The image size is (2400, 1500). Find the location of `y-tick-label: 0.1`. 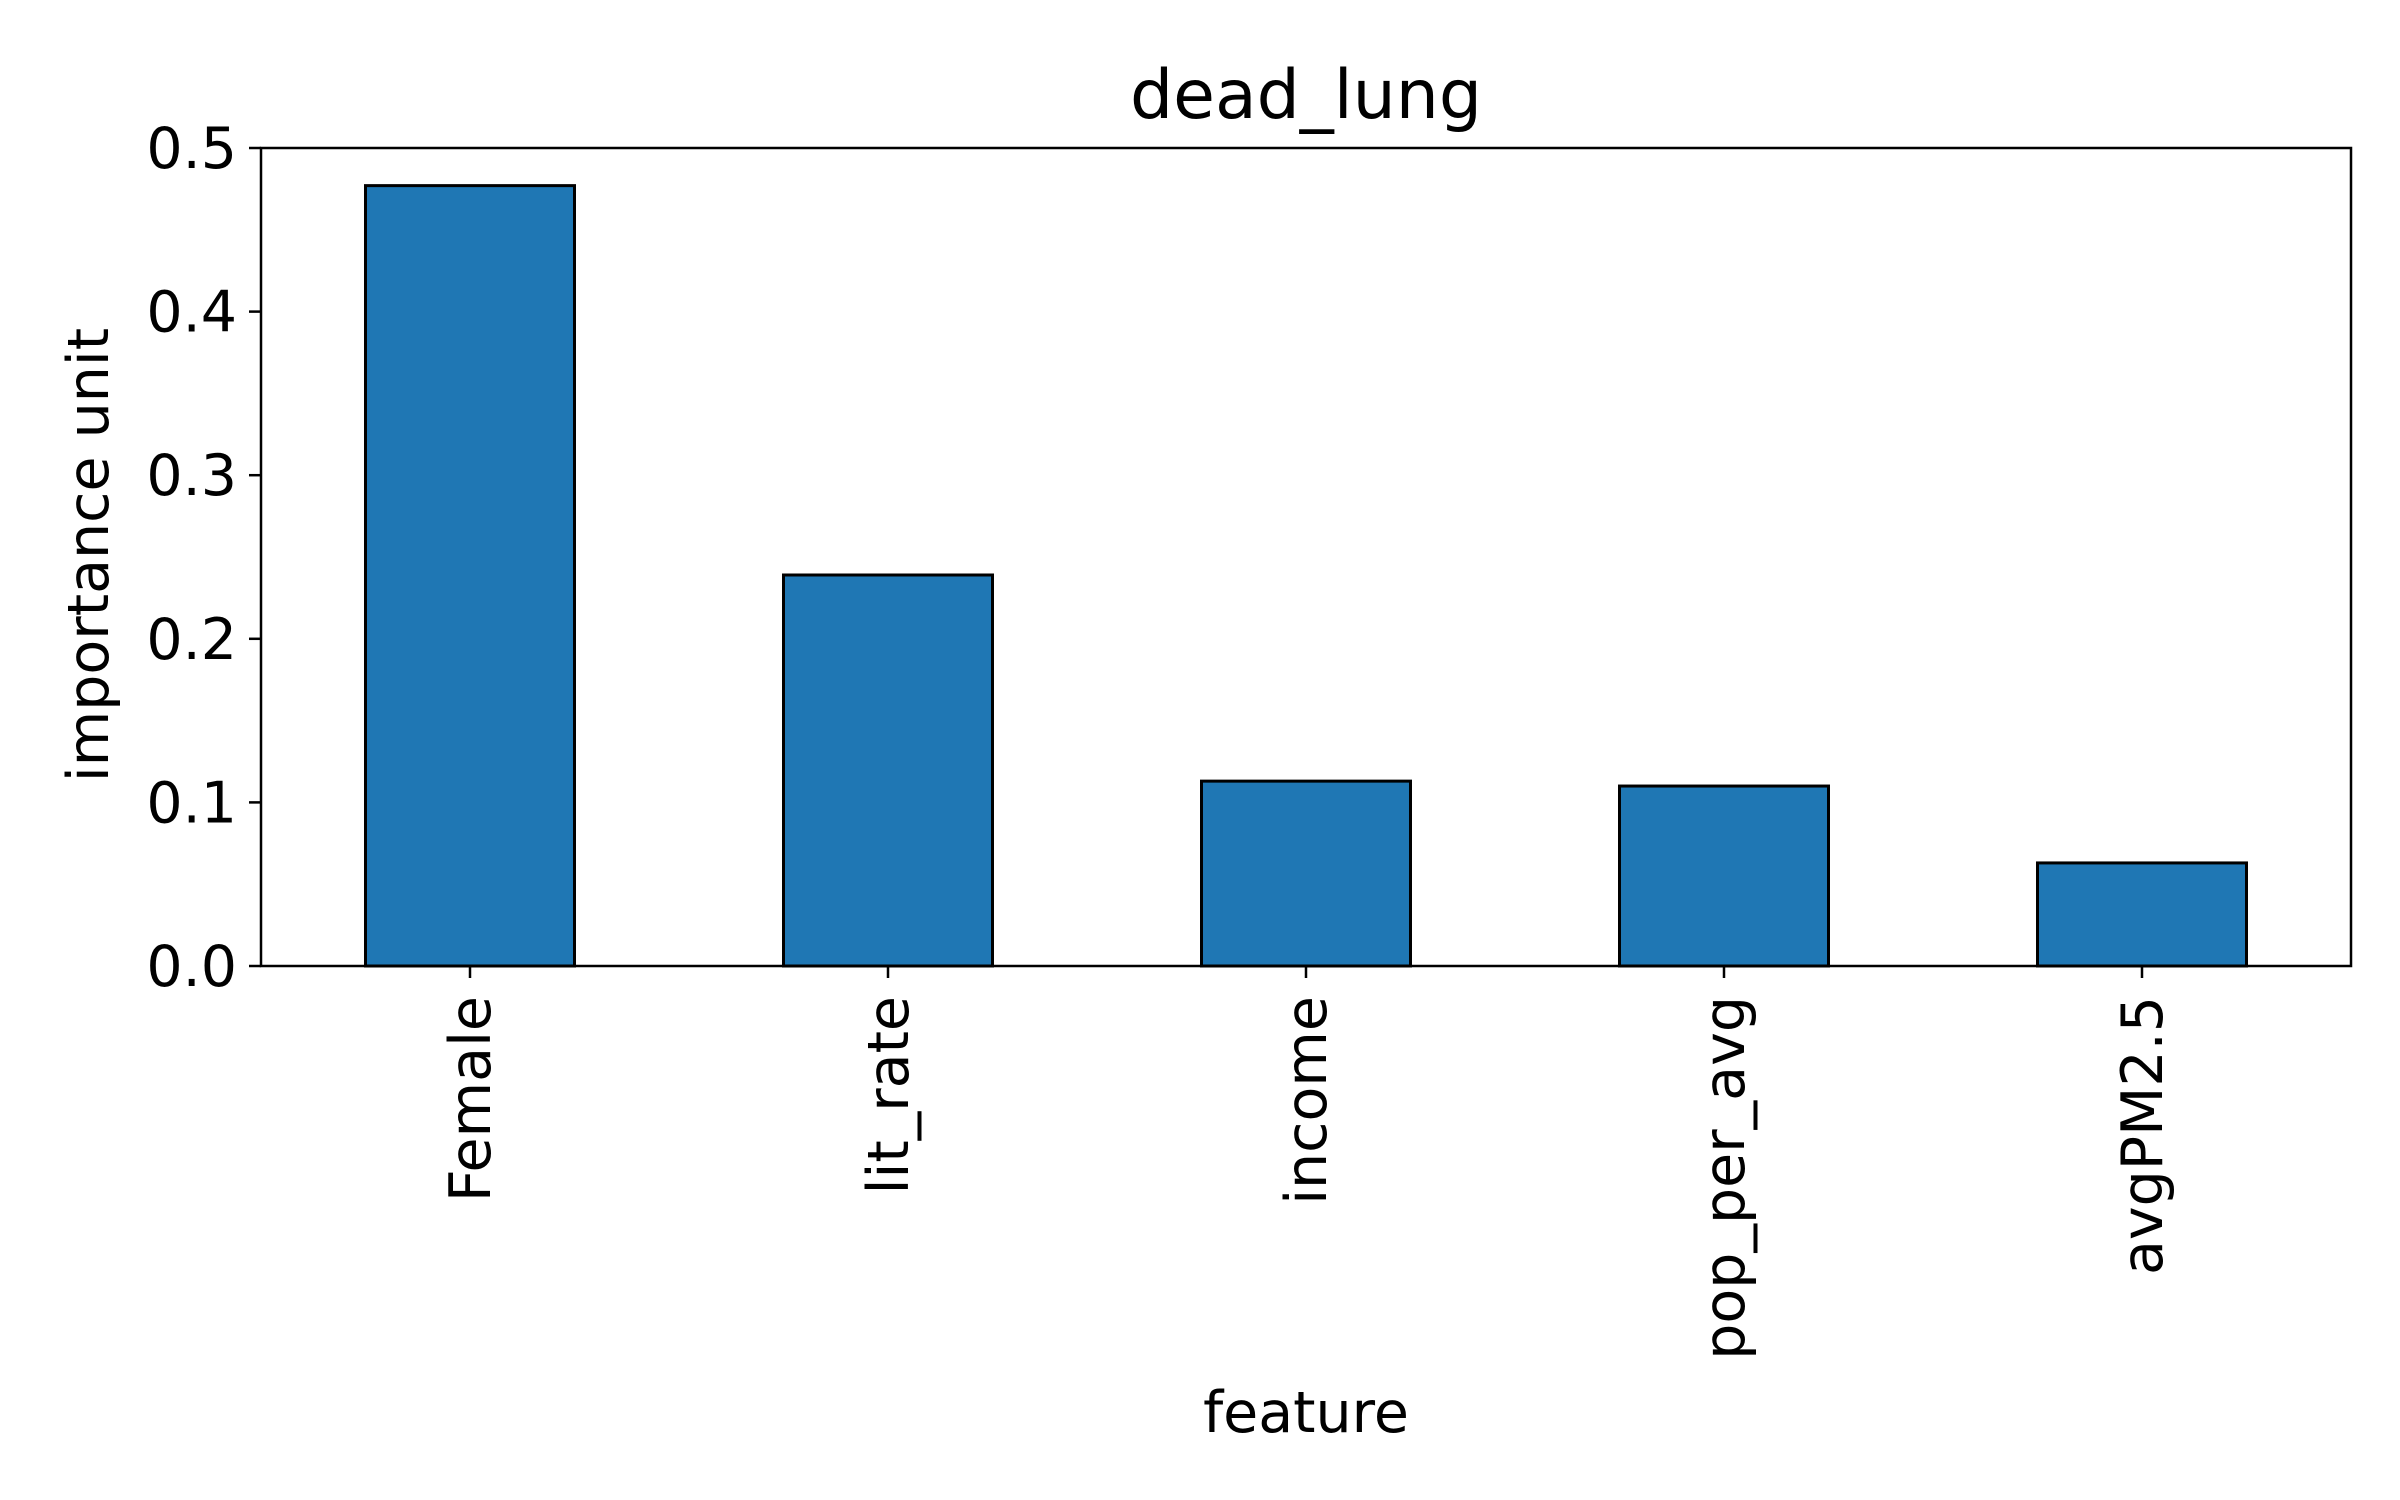

y-tick-label: 0.1 is located at coordinates (191, 803).